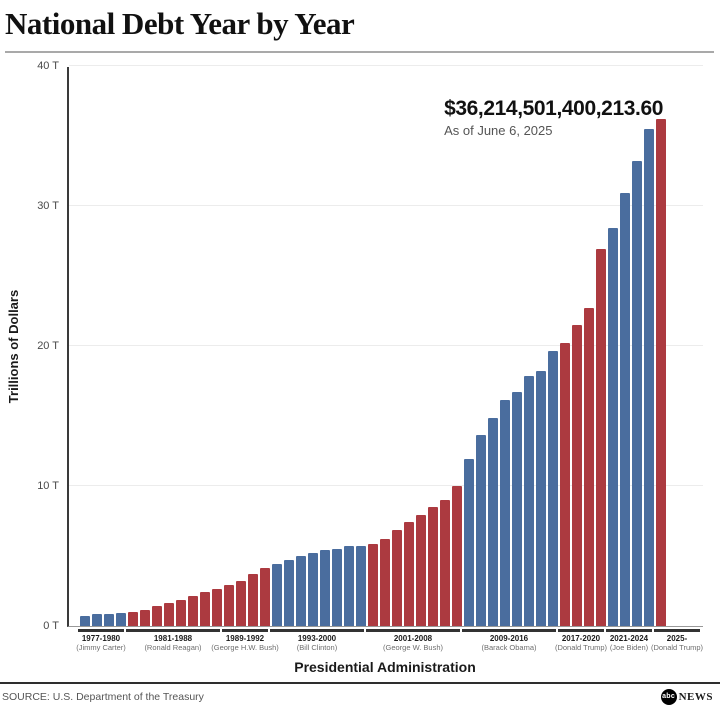  I want to click on group-term-label: 1993-2000, so click(317, 638).